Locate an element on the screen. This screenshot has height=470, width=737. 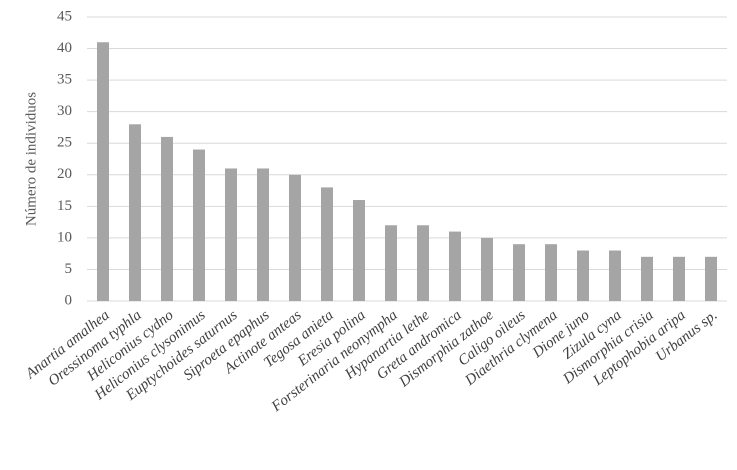
y-tick-label: 0 is located at coordinates (69, 300).